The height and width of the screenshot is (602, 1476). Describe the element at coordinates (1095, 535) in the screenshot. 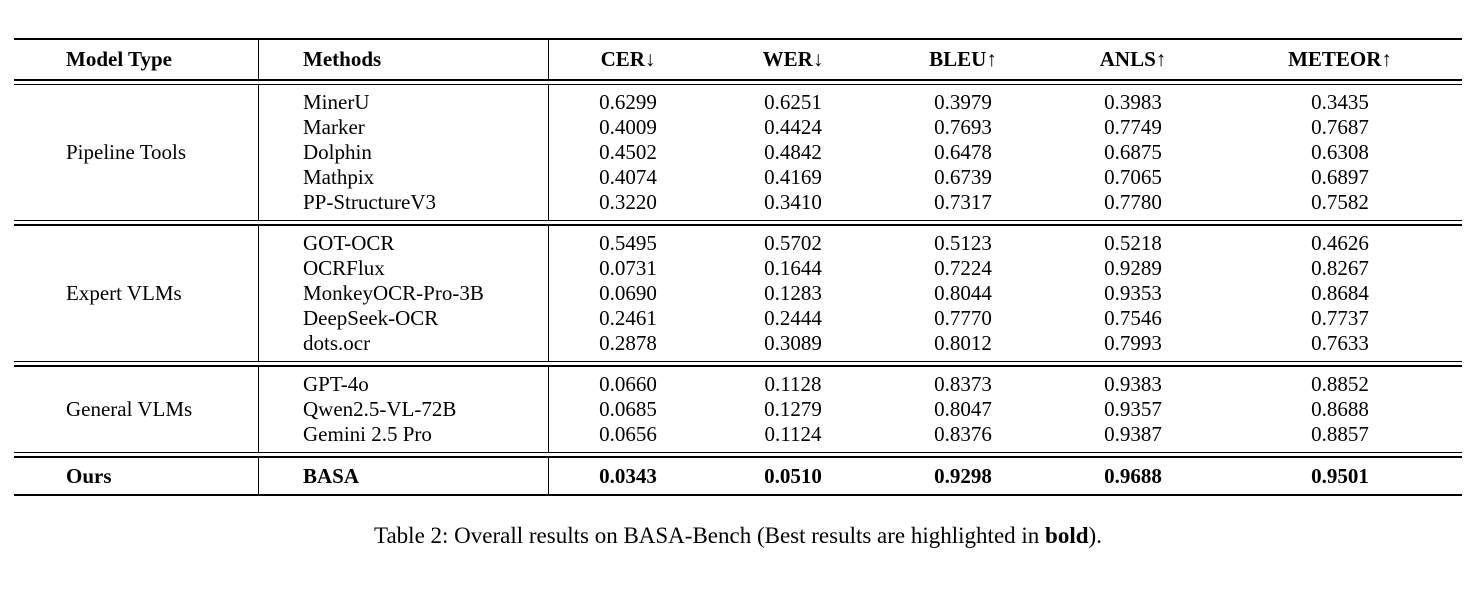

I see `caption-text-suffix: ).` at that location.